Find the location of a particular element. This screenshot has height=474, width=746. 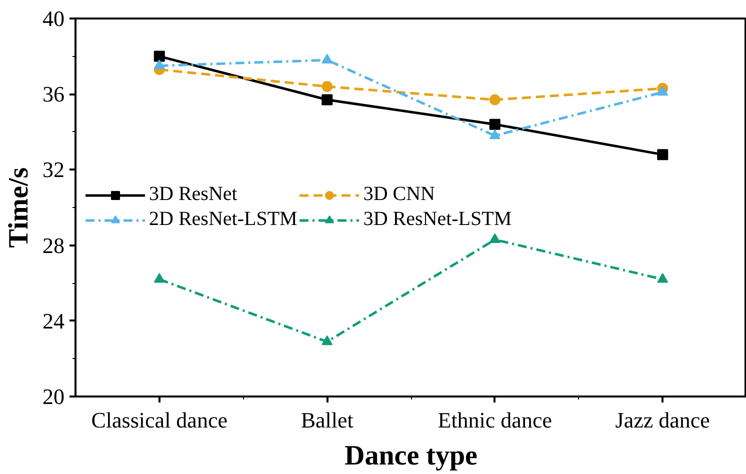

x-axis-title: Dance type is located at coordinates (411, 456).